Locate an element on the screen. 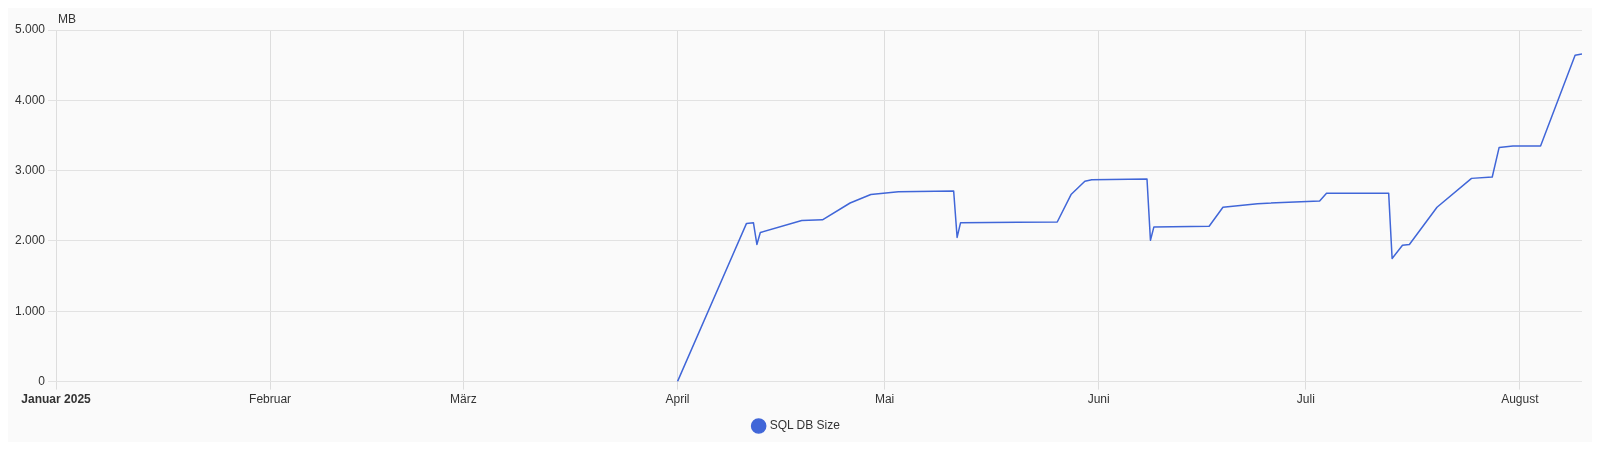  legend-label: SQL DB Size is located at coordinates (805, 425).